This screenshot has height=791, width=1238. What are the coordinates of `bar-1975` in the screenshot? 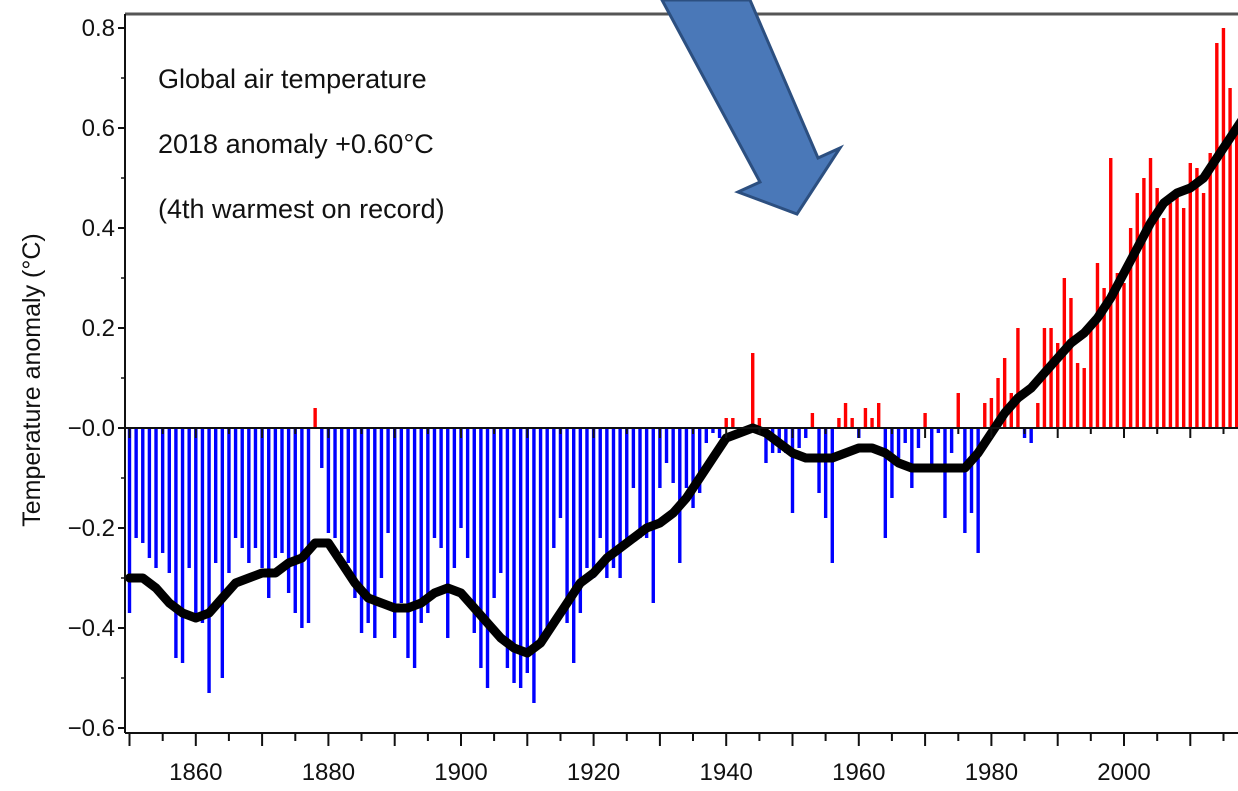 It's located at (958, 410).